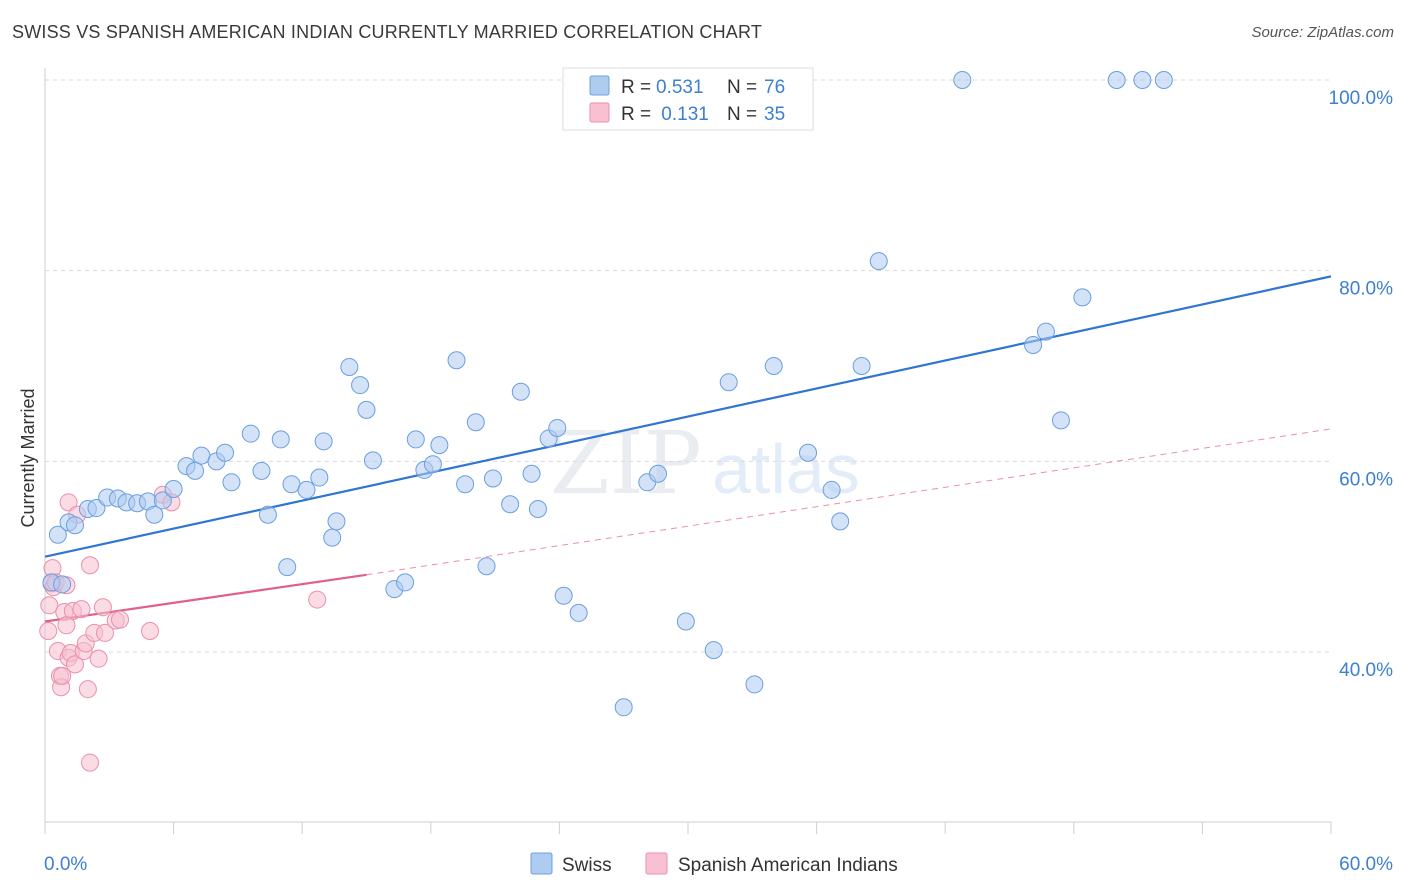 The height and width of the screenshot is (892, 1406). What do you see at coordinates (1366, 289) in the screenshot?
I see `y-tick-label-80: 80.0%` at bounding box center [1366, 289].